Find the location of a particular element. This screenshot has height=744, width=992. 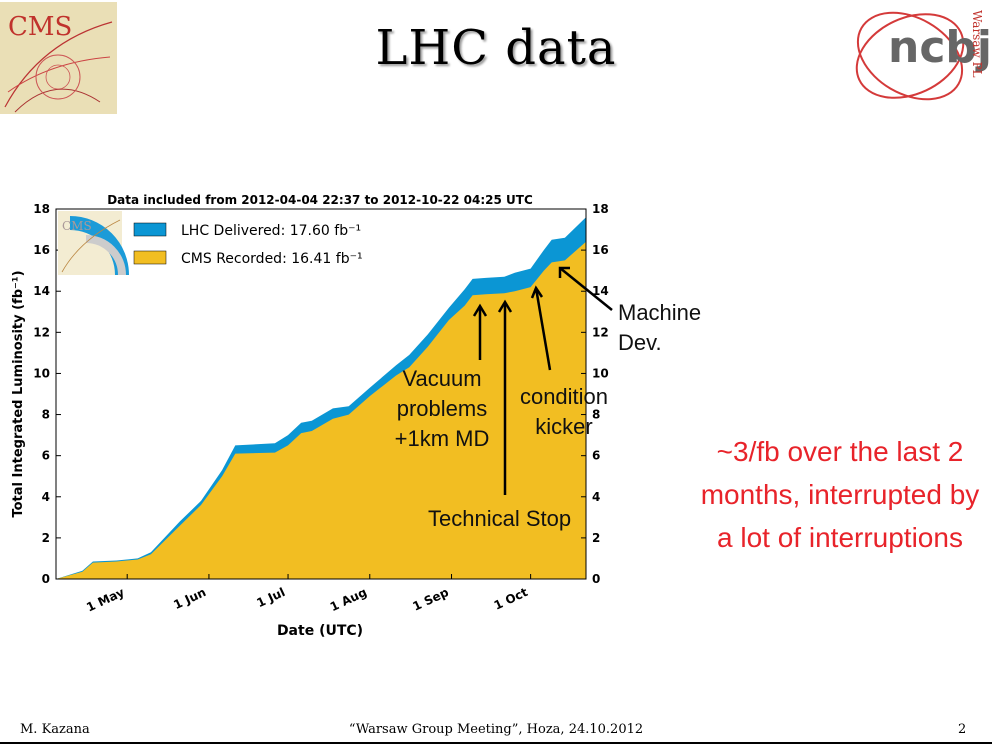

y-tick-label: 12 is located at coordinates (41, 332).